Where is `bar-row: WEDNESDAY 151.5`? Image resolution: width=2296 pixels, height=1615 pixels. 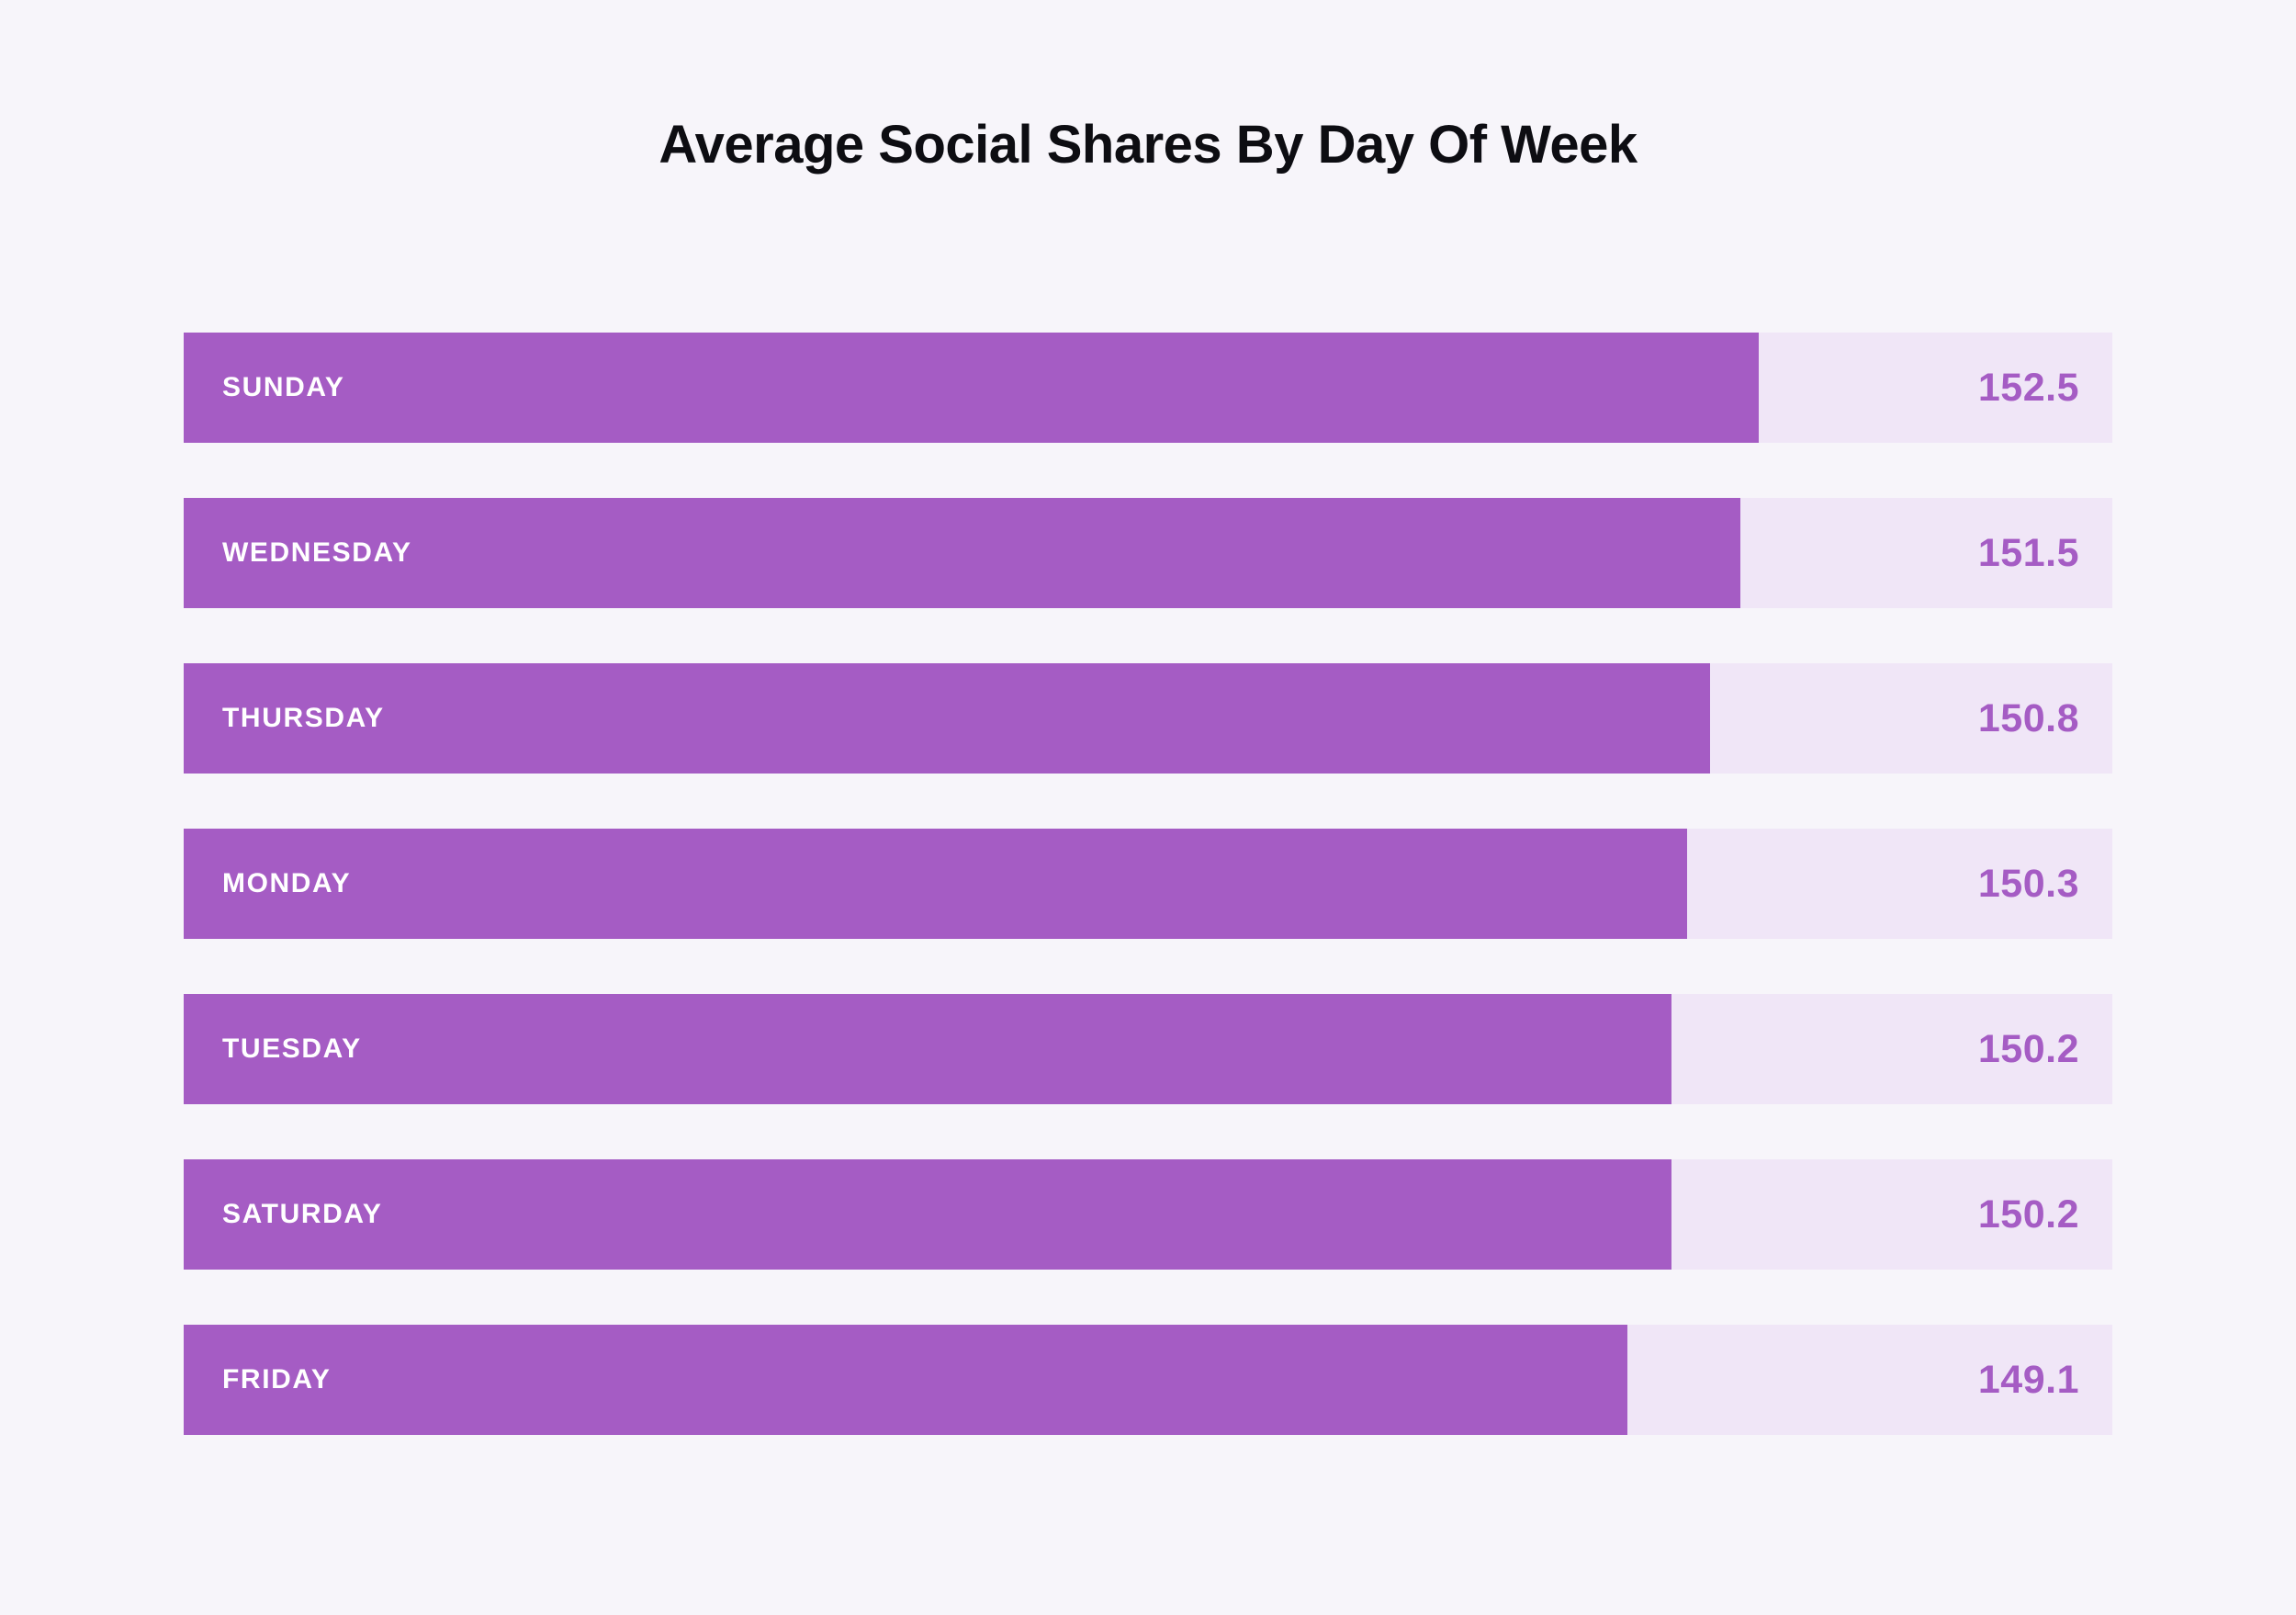 bar-row: WEDNESDAY 151.5 is located at coordinates (1148, 553).